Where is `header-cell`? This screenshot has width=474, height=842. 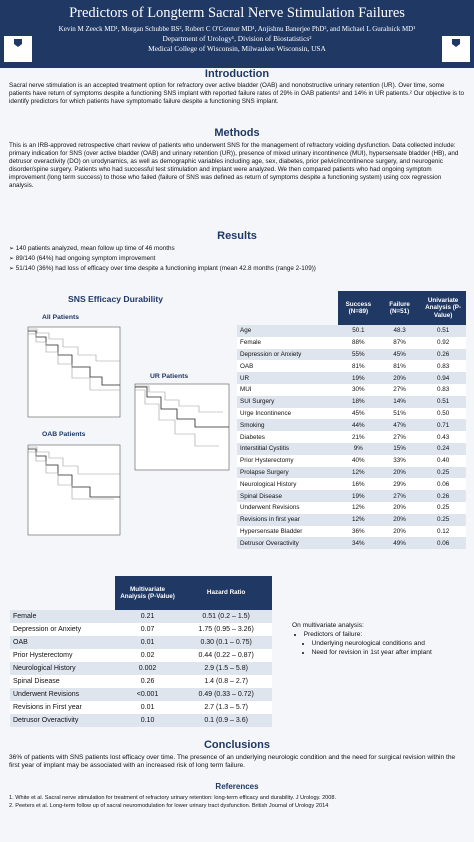
header-cell is located at coordinates (62, 593).